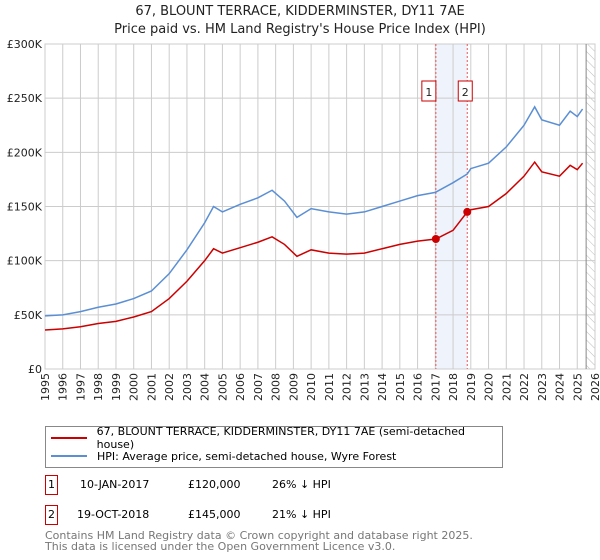  I want to click on x-tick-label: 2002, so click(169, 387).